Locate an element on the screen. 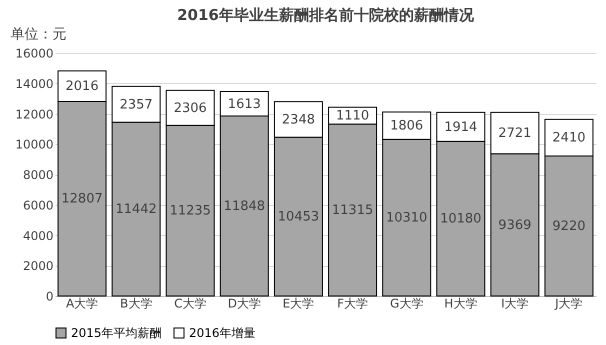 The image size is (606, 345). y-tick-label: 2000 is located at coordinates (38, 266).